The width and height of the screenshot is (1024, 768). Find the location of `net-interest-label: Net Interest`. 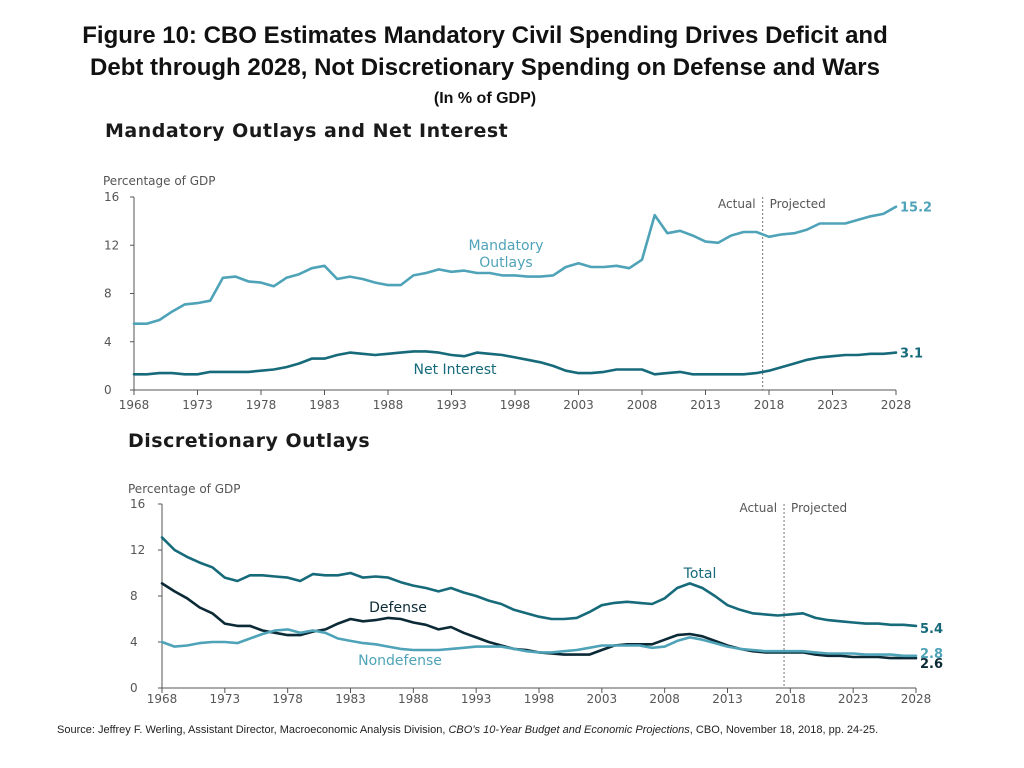

net-interest-label: Net Interest is located at coordinates (455, 370).